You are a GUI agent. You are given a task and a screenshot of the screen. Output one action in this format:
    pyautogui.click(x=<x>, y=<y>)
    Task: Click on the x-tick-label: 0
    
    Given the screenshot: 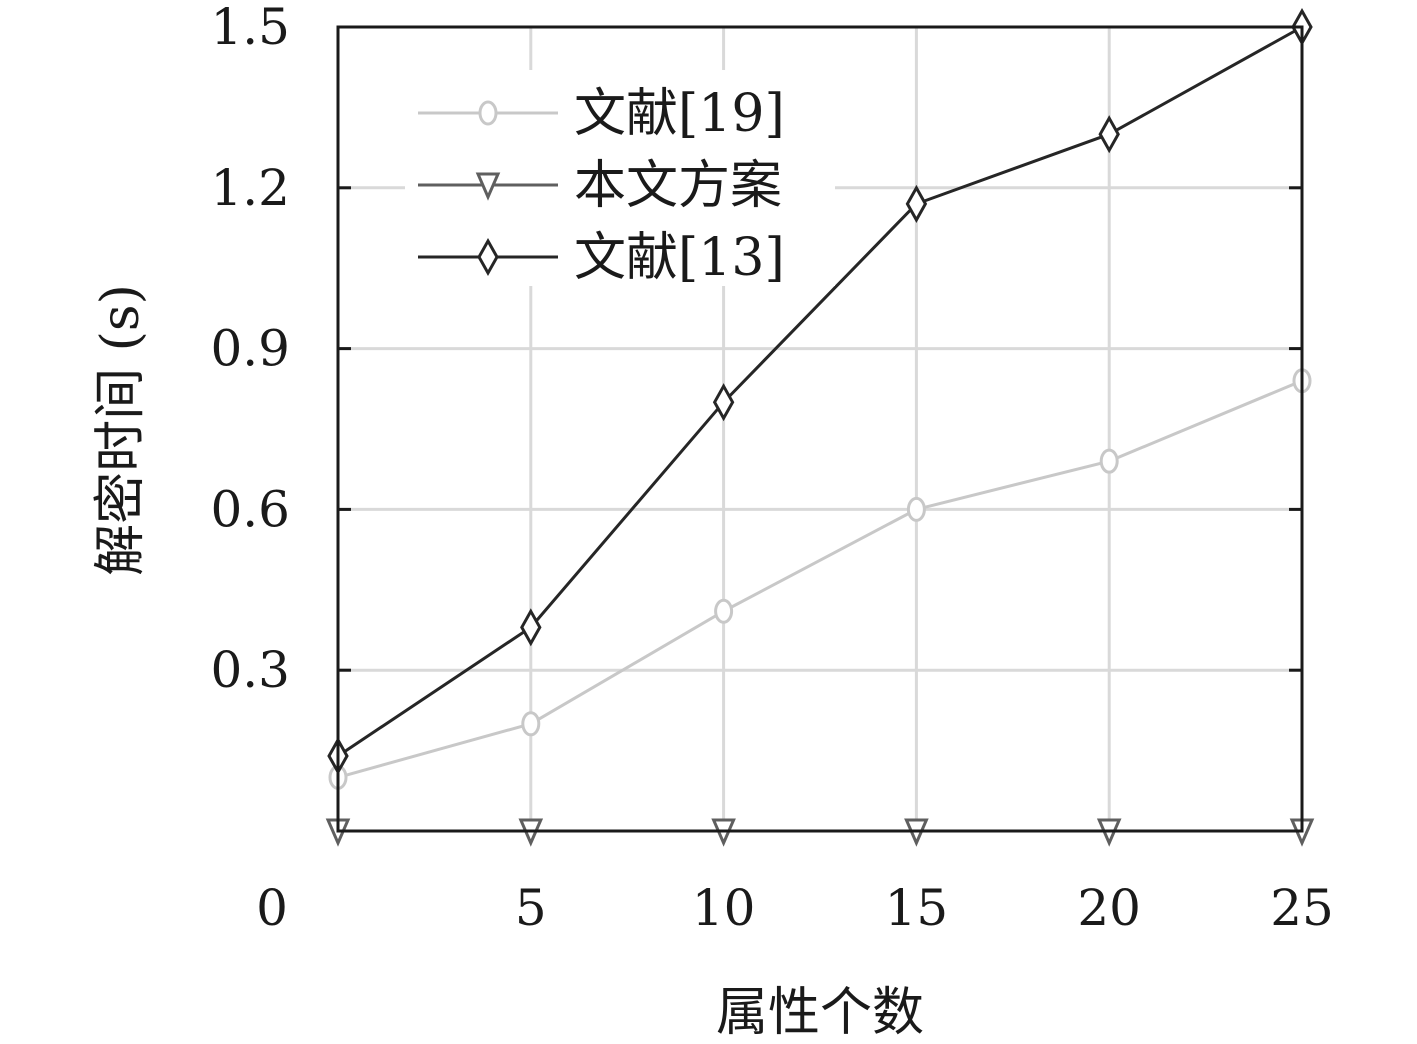 What is the action you would take?
    pyautogui.click(x=272, y=908)
    